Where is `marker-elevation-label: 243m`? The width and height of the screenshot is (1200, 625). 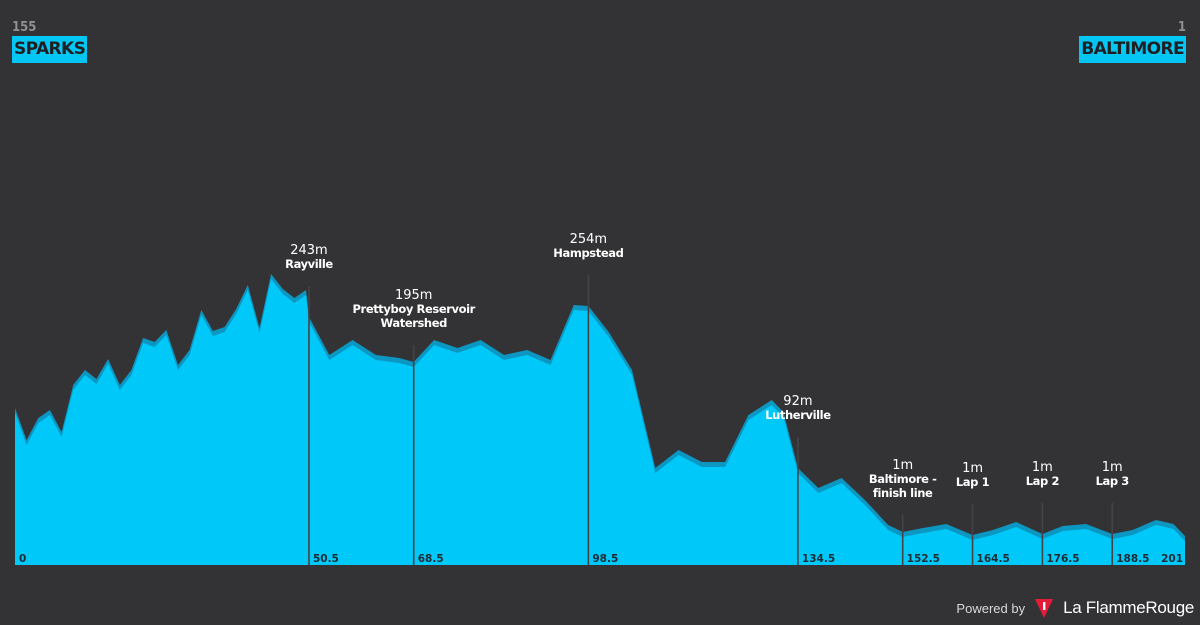
marker-elevation-label: 243m is located at coordinates (308, 250).